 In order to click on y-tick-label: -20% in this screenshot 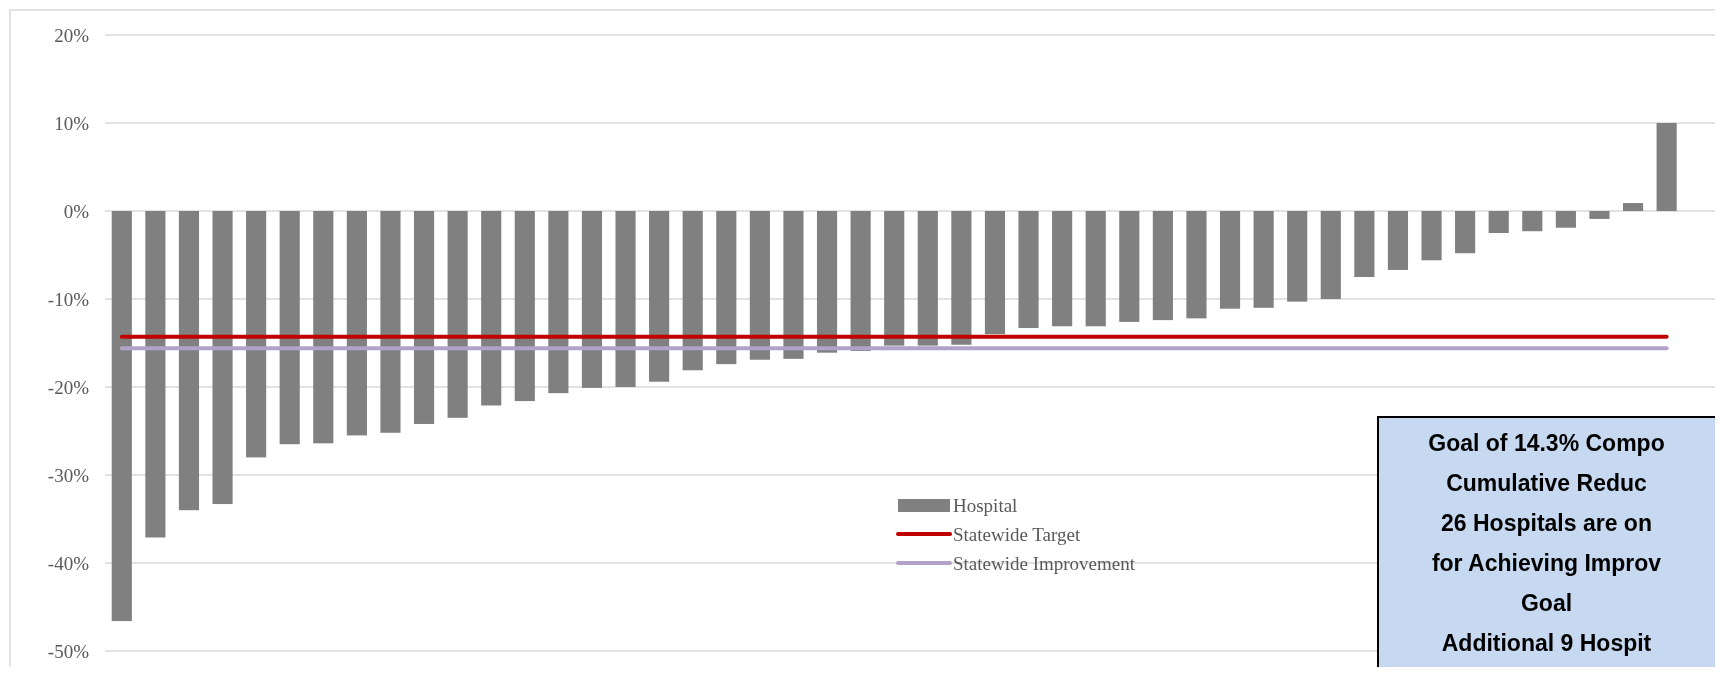, I will do `click(68, 387)`.